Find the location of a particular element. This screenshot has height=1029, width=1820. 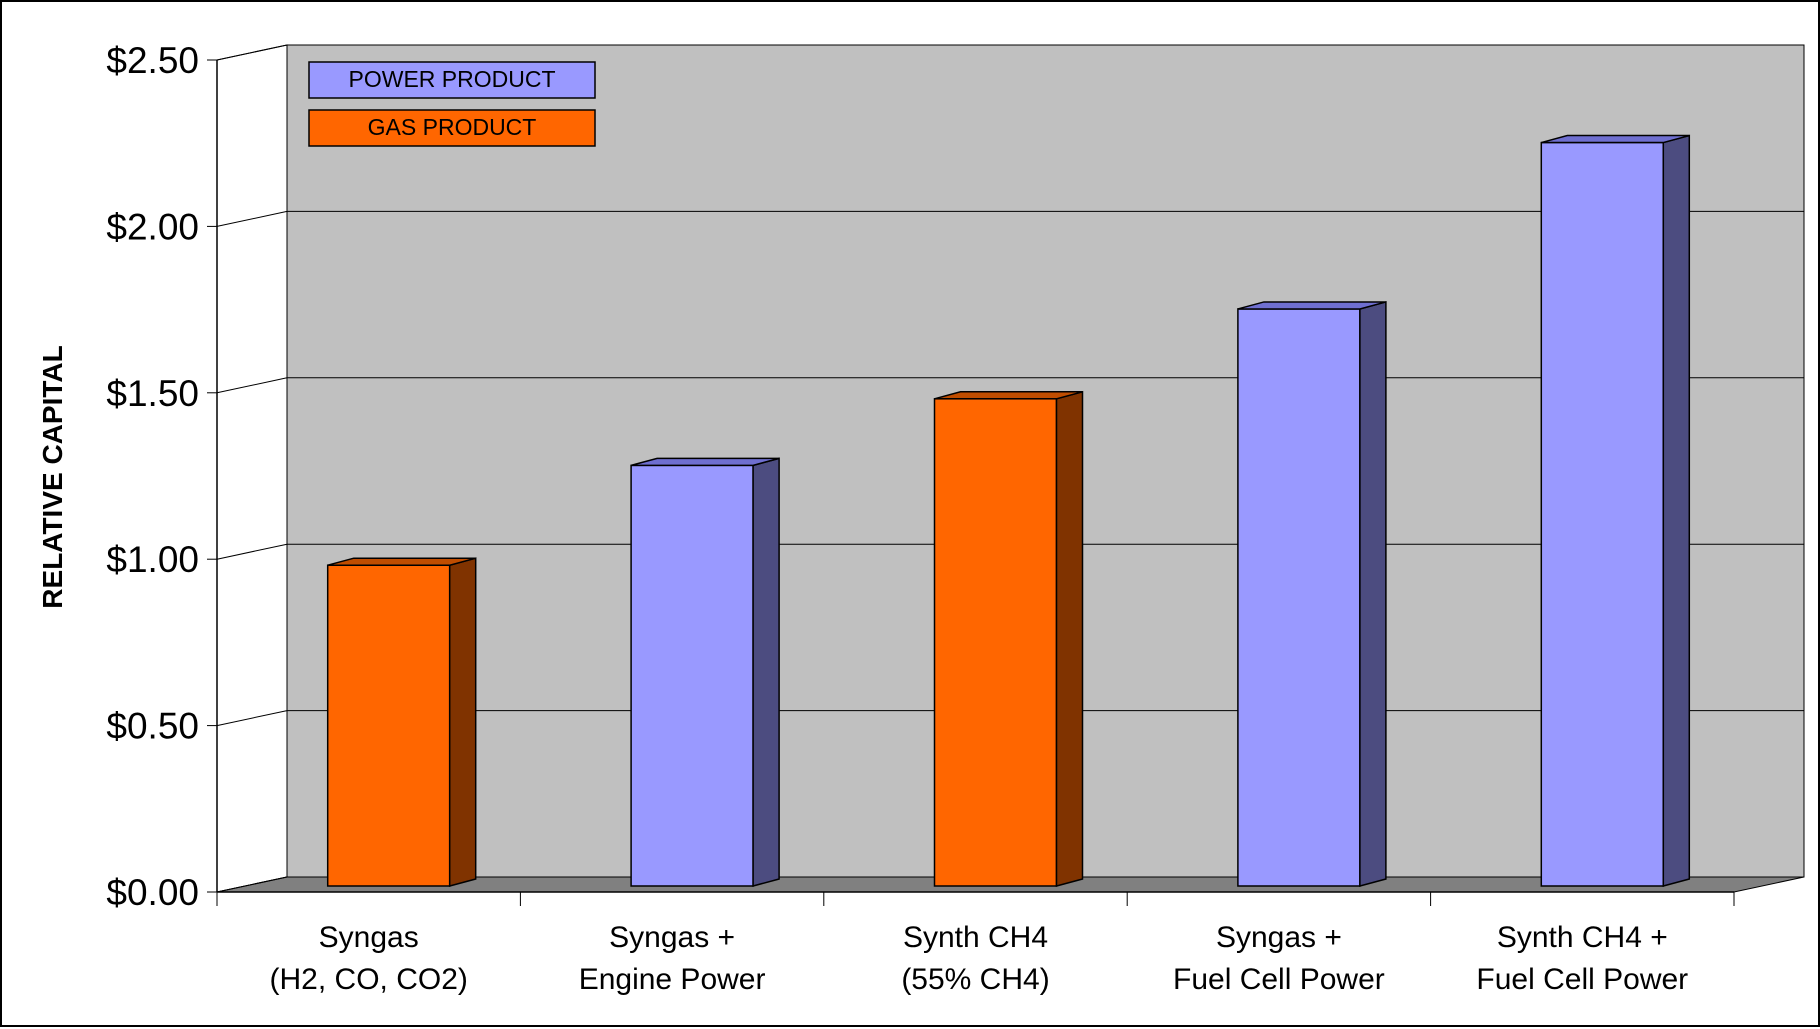

y-axis-title: RELATIVE CAPITAL is located at coordinates (52, 476).